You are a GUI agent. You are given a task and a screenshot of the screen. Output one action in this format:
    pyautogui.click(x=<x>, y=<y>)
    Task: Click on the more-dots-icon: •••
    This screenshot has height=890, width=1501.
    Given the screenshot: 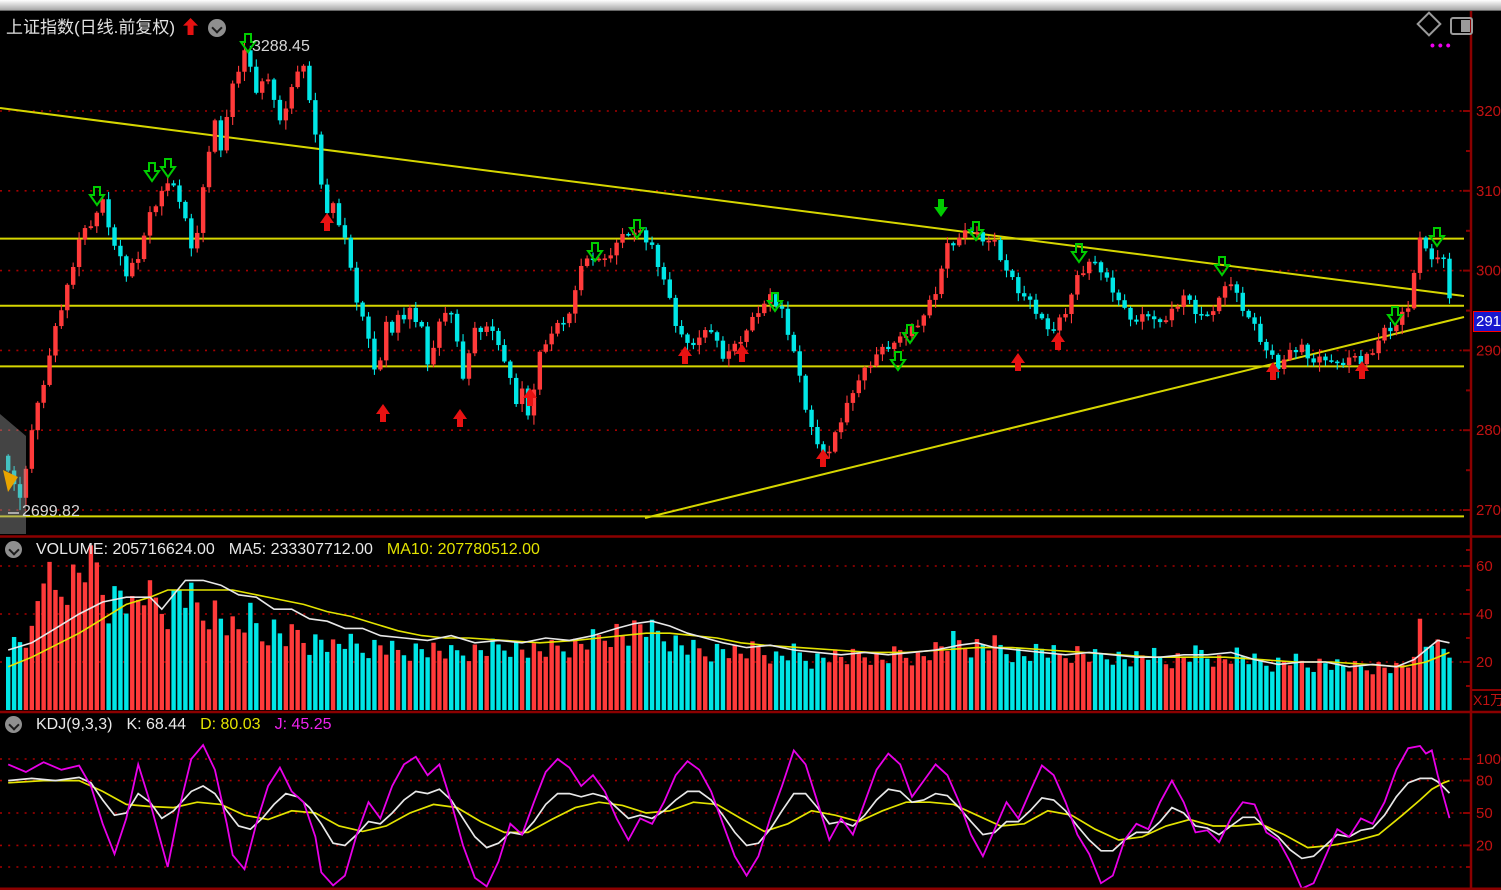 What is the action you would take?
    pyautogui.click(x=1442, y=45)
    